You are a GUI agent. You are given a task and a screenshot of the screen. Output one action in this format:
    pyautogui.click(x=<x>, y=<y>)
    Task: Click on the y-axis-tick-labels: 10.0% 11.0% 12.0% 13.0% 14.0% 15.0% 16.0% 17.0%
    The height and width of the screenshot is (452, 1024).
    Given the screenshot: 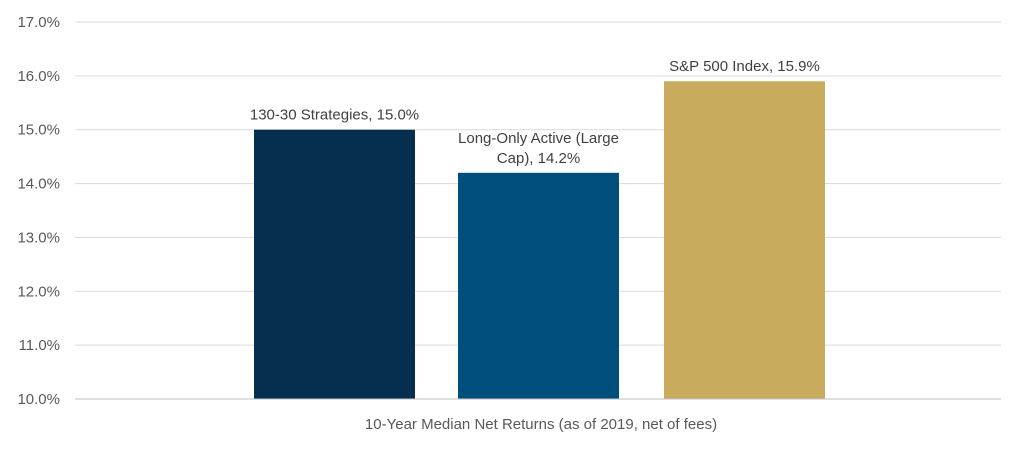 What is the action you would take?
    pyautogui.click(x=38, y=211)
    